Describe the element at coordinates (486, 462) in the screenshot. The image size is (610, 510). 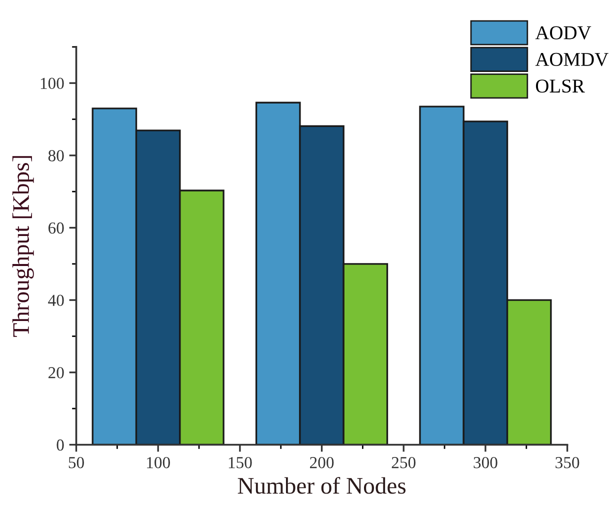
I see `x-tick-label: 300` at that location.